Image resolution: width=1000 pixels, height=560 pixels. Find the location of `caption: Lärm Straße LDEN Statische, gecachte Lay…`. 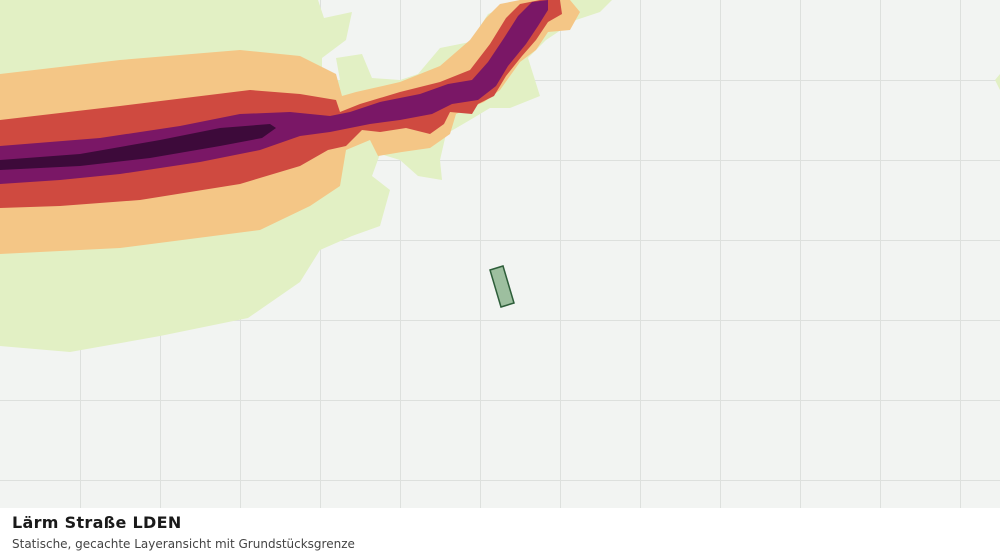

caption: Lärm Straße LDEN Statische, gecachte Lay… is located at coordinates (500, 532).